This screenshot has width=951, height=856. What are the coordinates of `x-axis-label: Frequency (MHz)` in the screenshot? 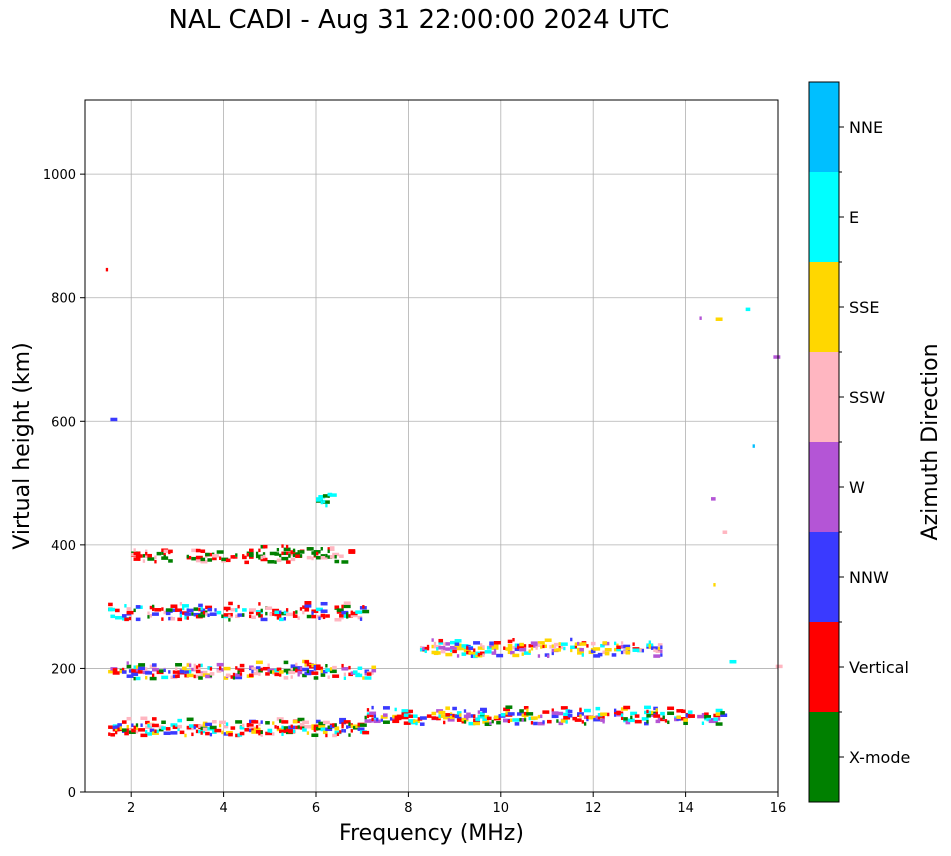 It's located at (431, 833).